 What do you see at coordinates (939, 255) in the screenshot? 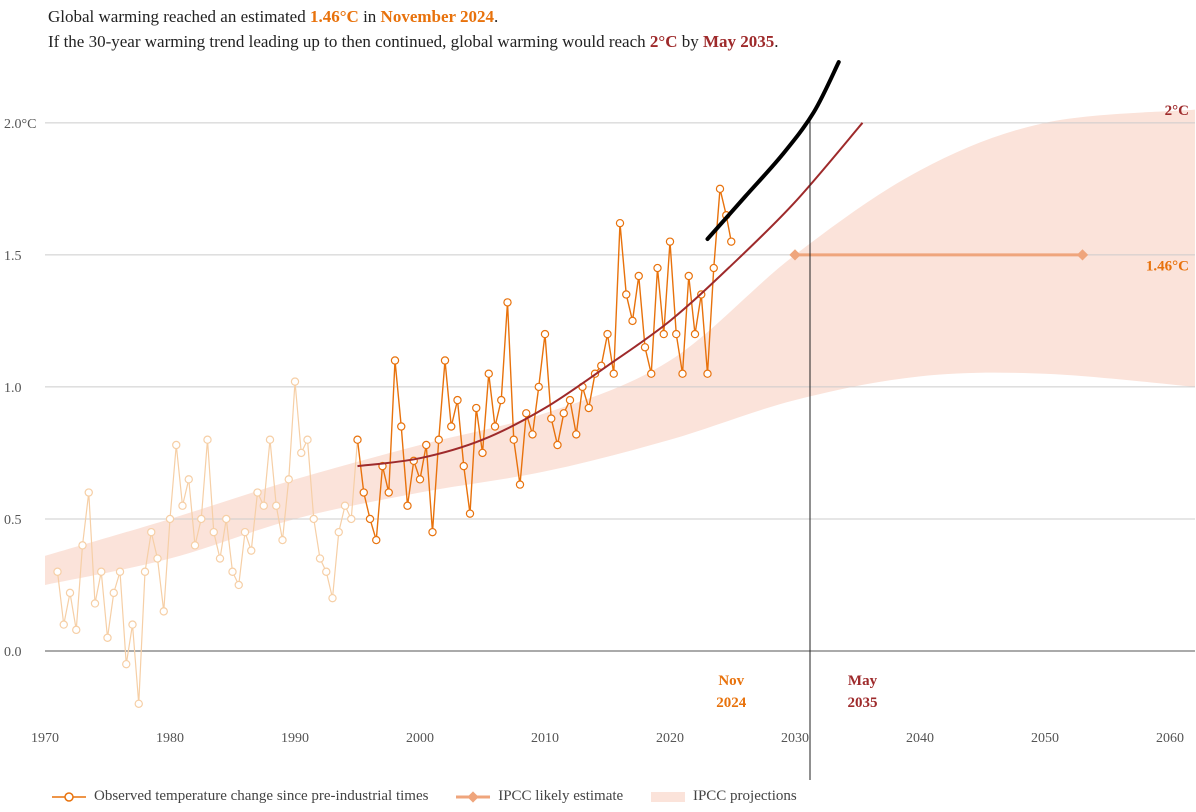
I see `ipcc-estimate-segment` at bounding box center [939, 255].